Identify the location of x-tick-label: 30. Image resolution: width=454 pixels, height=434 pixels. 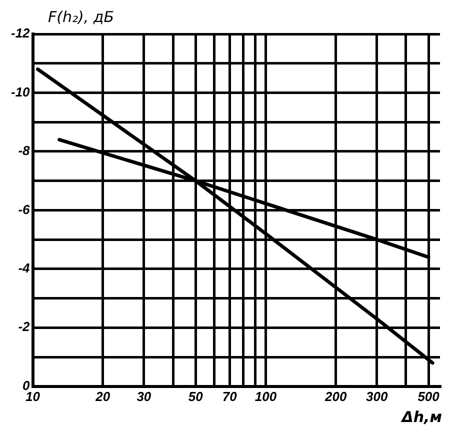
(144, 396).